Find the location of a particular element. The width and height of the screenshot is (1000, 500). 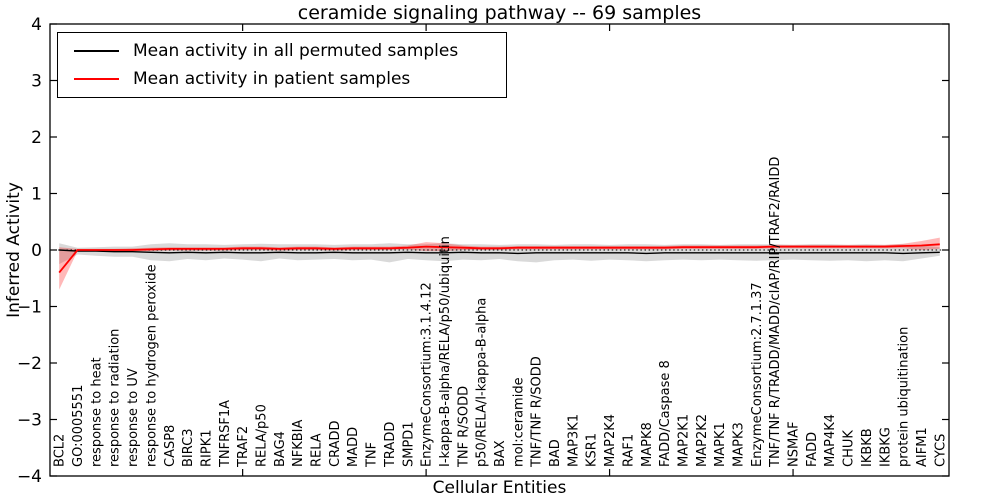

category-label: BAG4 is located at coordinates (280, 449).